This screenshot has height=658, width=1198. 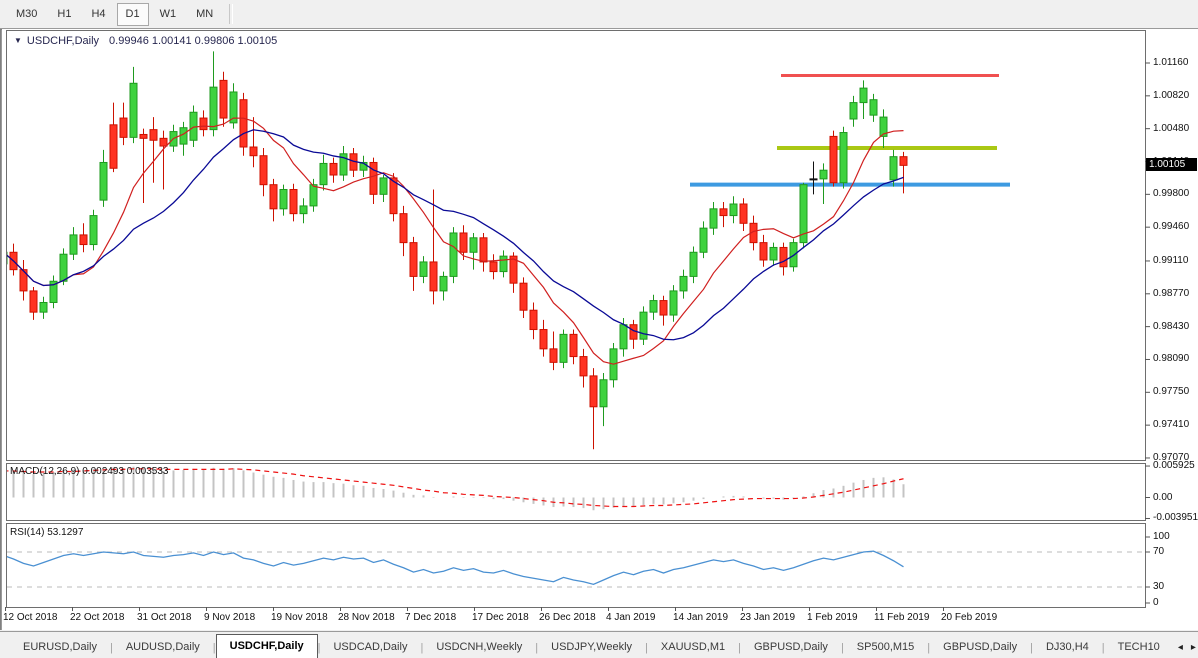 I want to click on chart-tab-usdcnh-weekly: USDCNH,Weekly, so click(x=479, y=647).